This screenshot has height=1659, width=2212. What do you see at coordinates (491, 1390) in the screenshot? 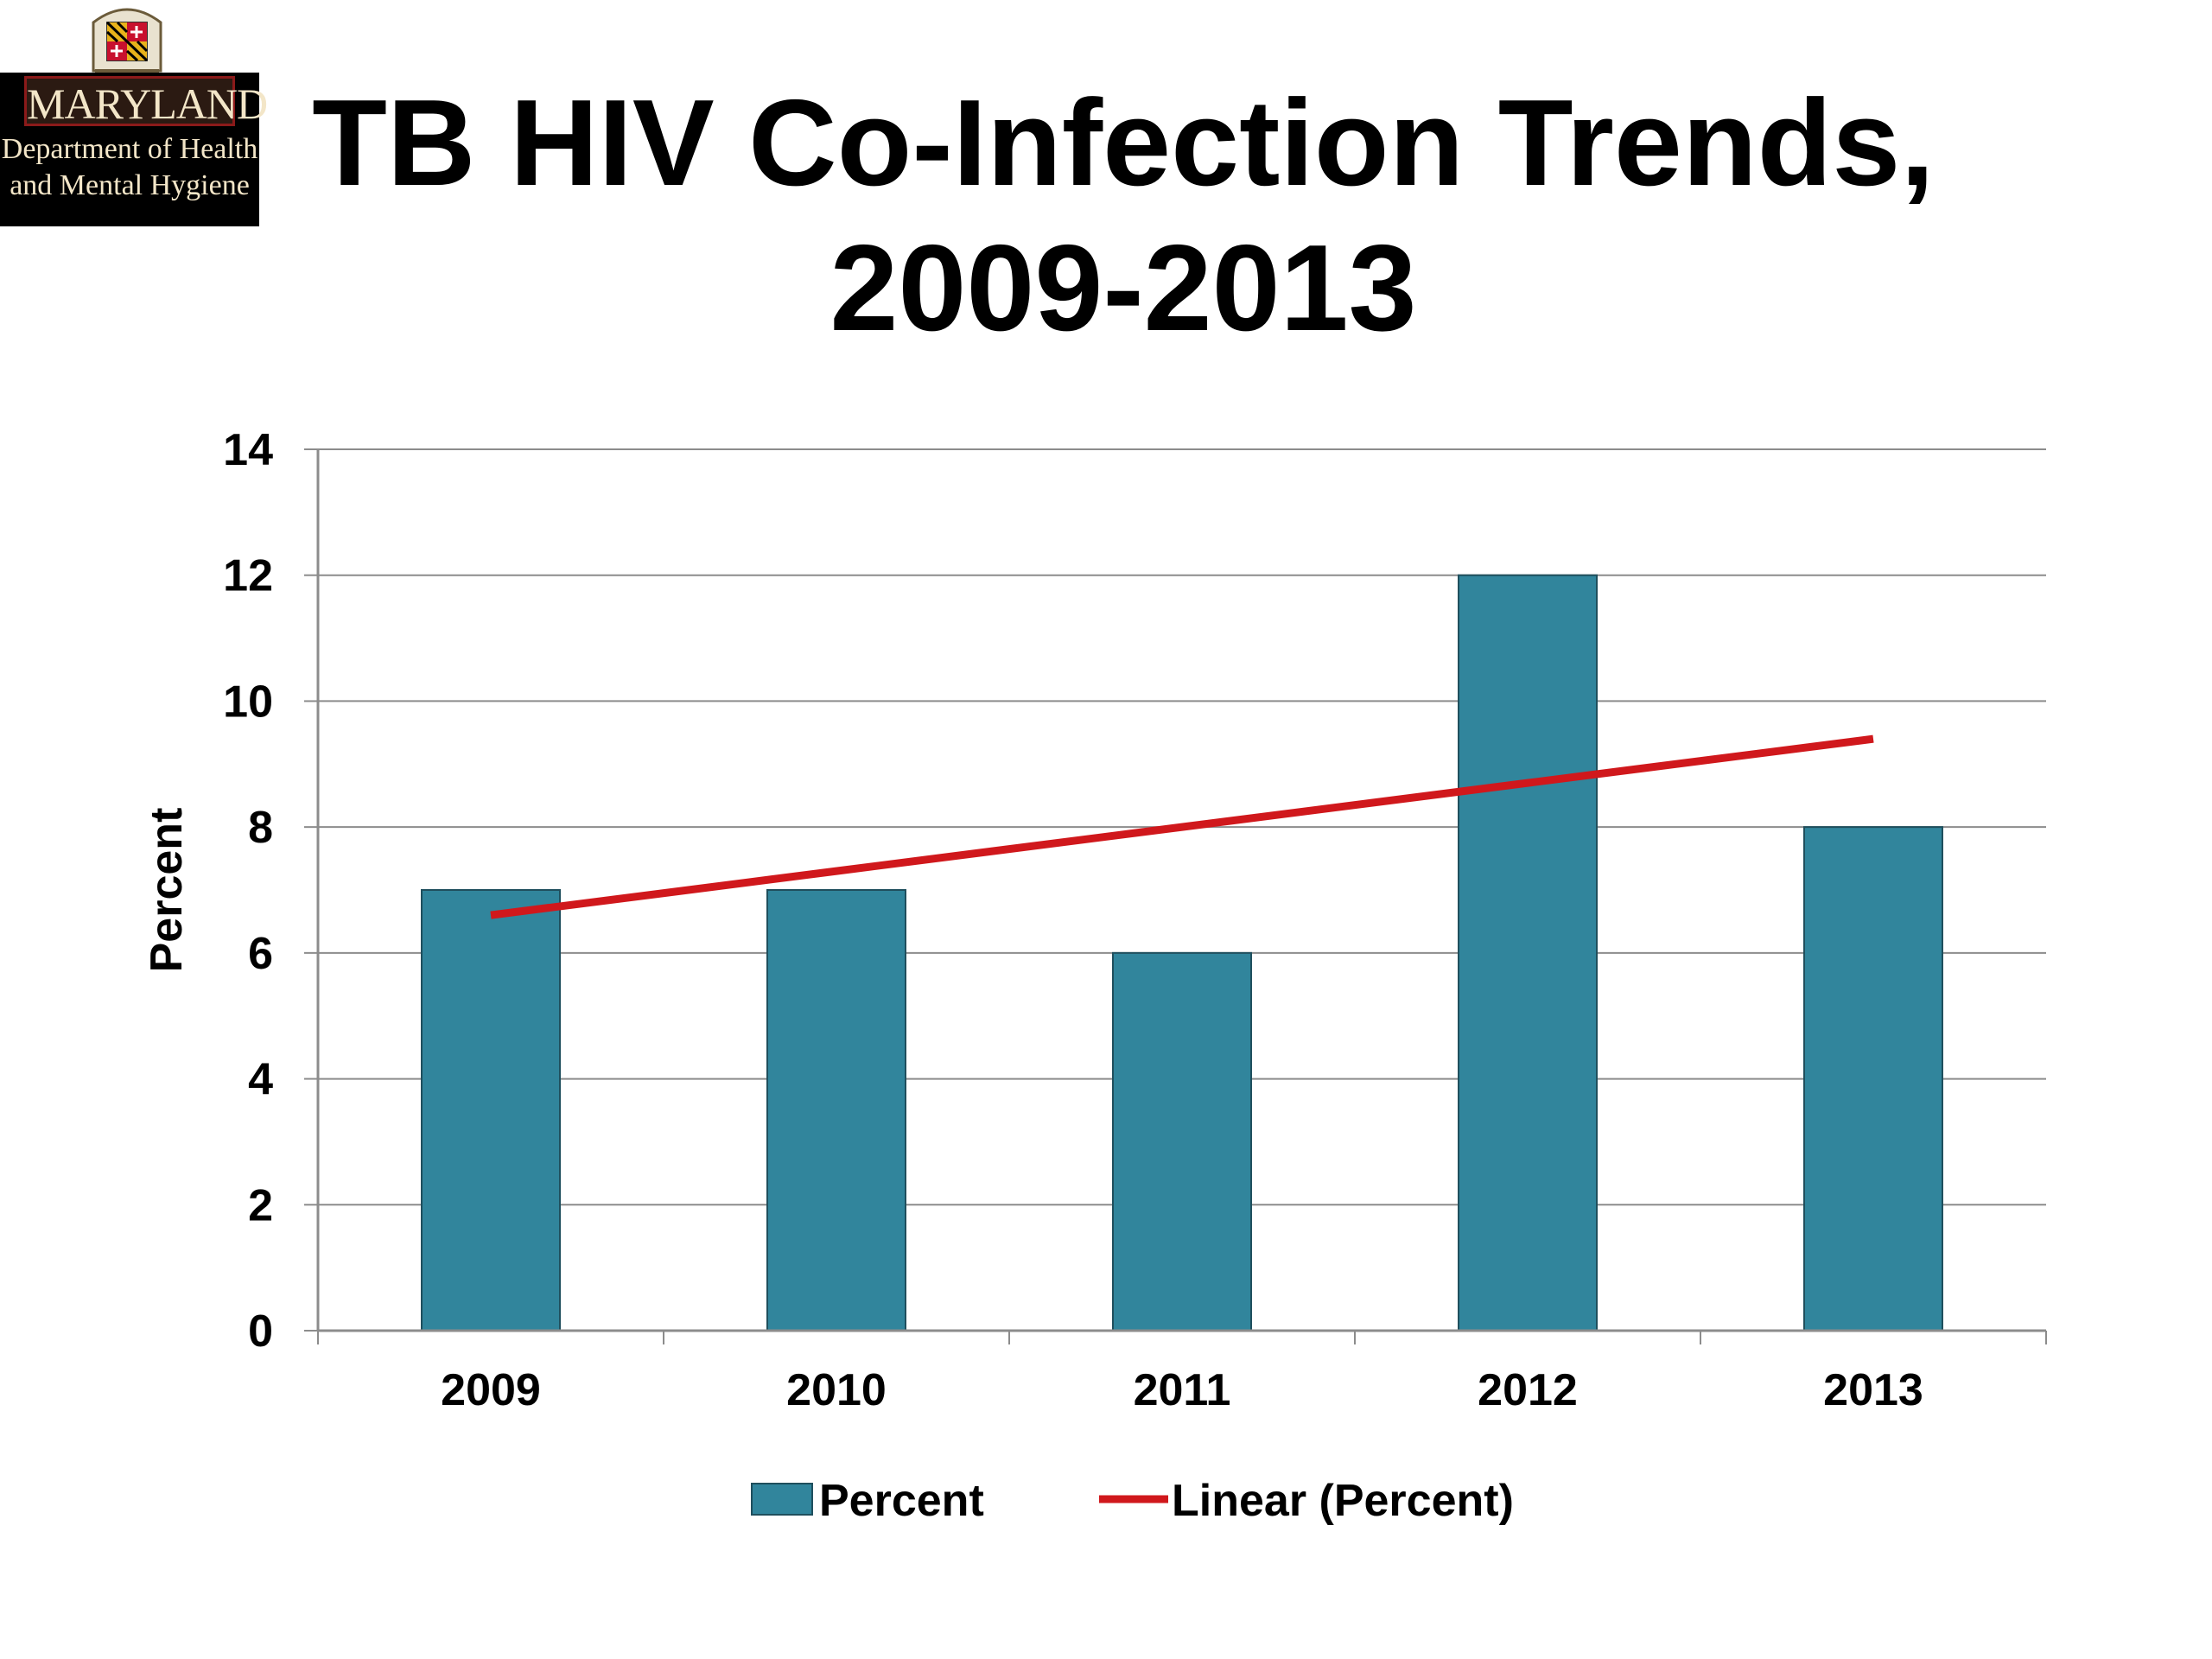
I see `x-tick-label-2009: 2009` at bounding box center [491, 1390].